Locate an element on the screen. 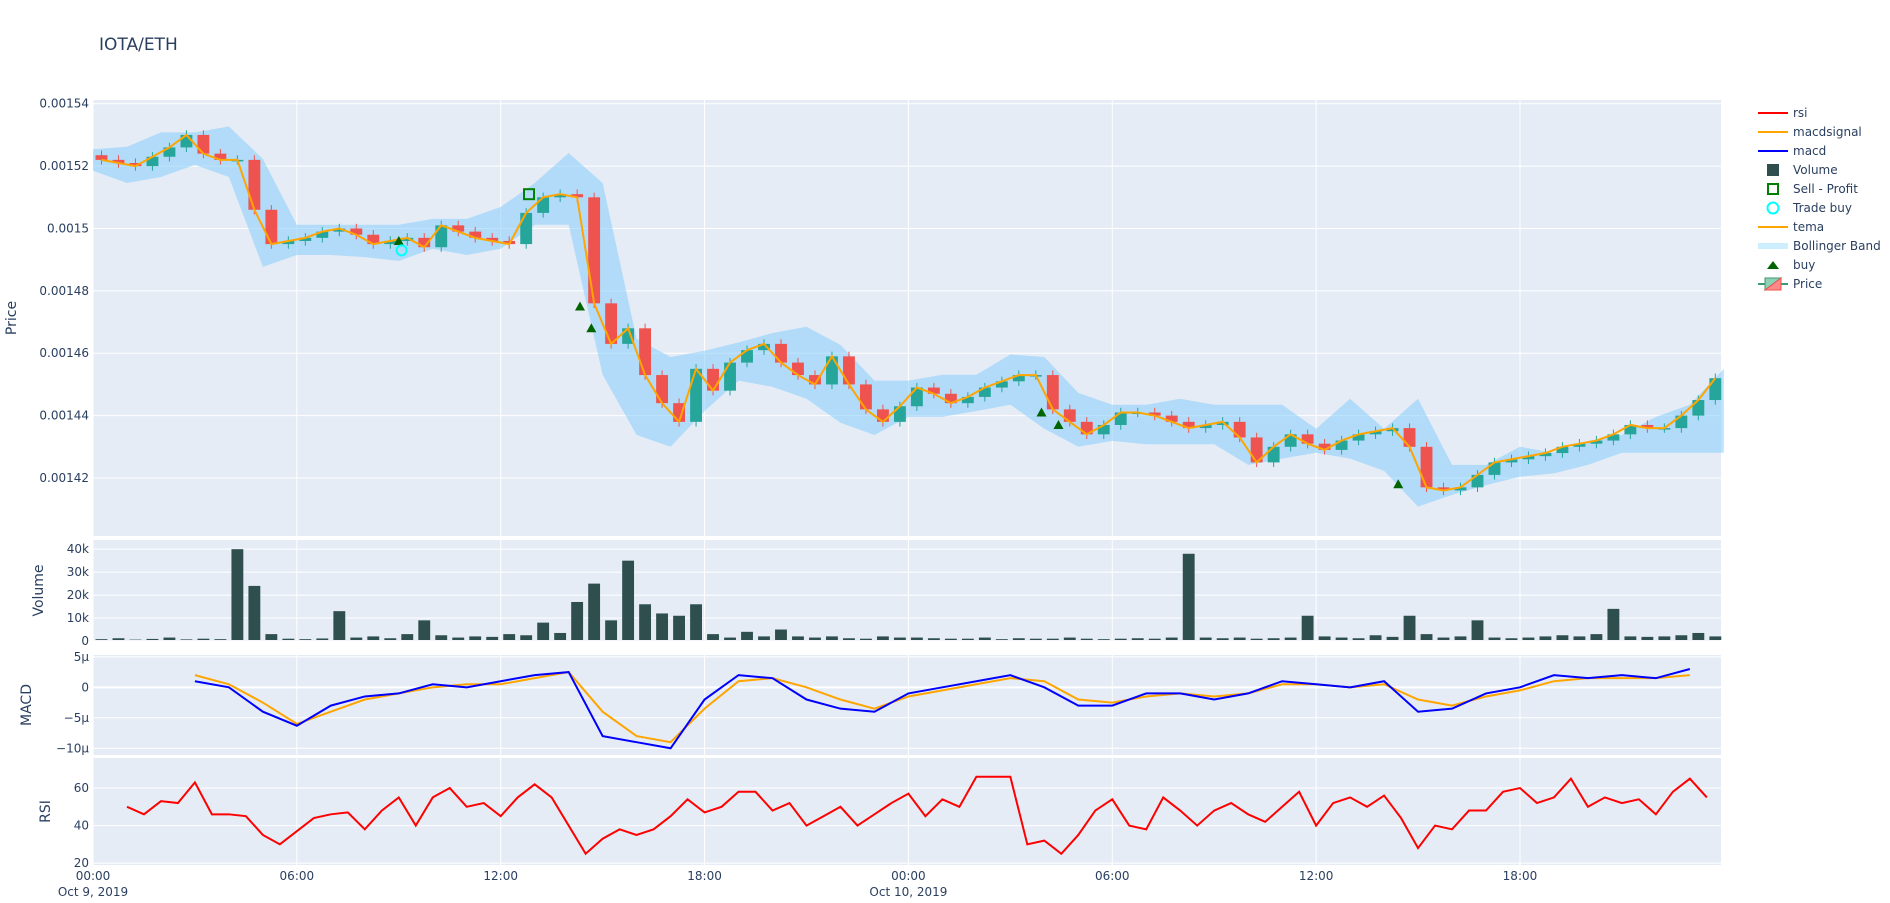  panel-volume-background is located at coordinates (907, 590).